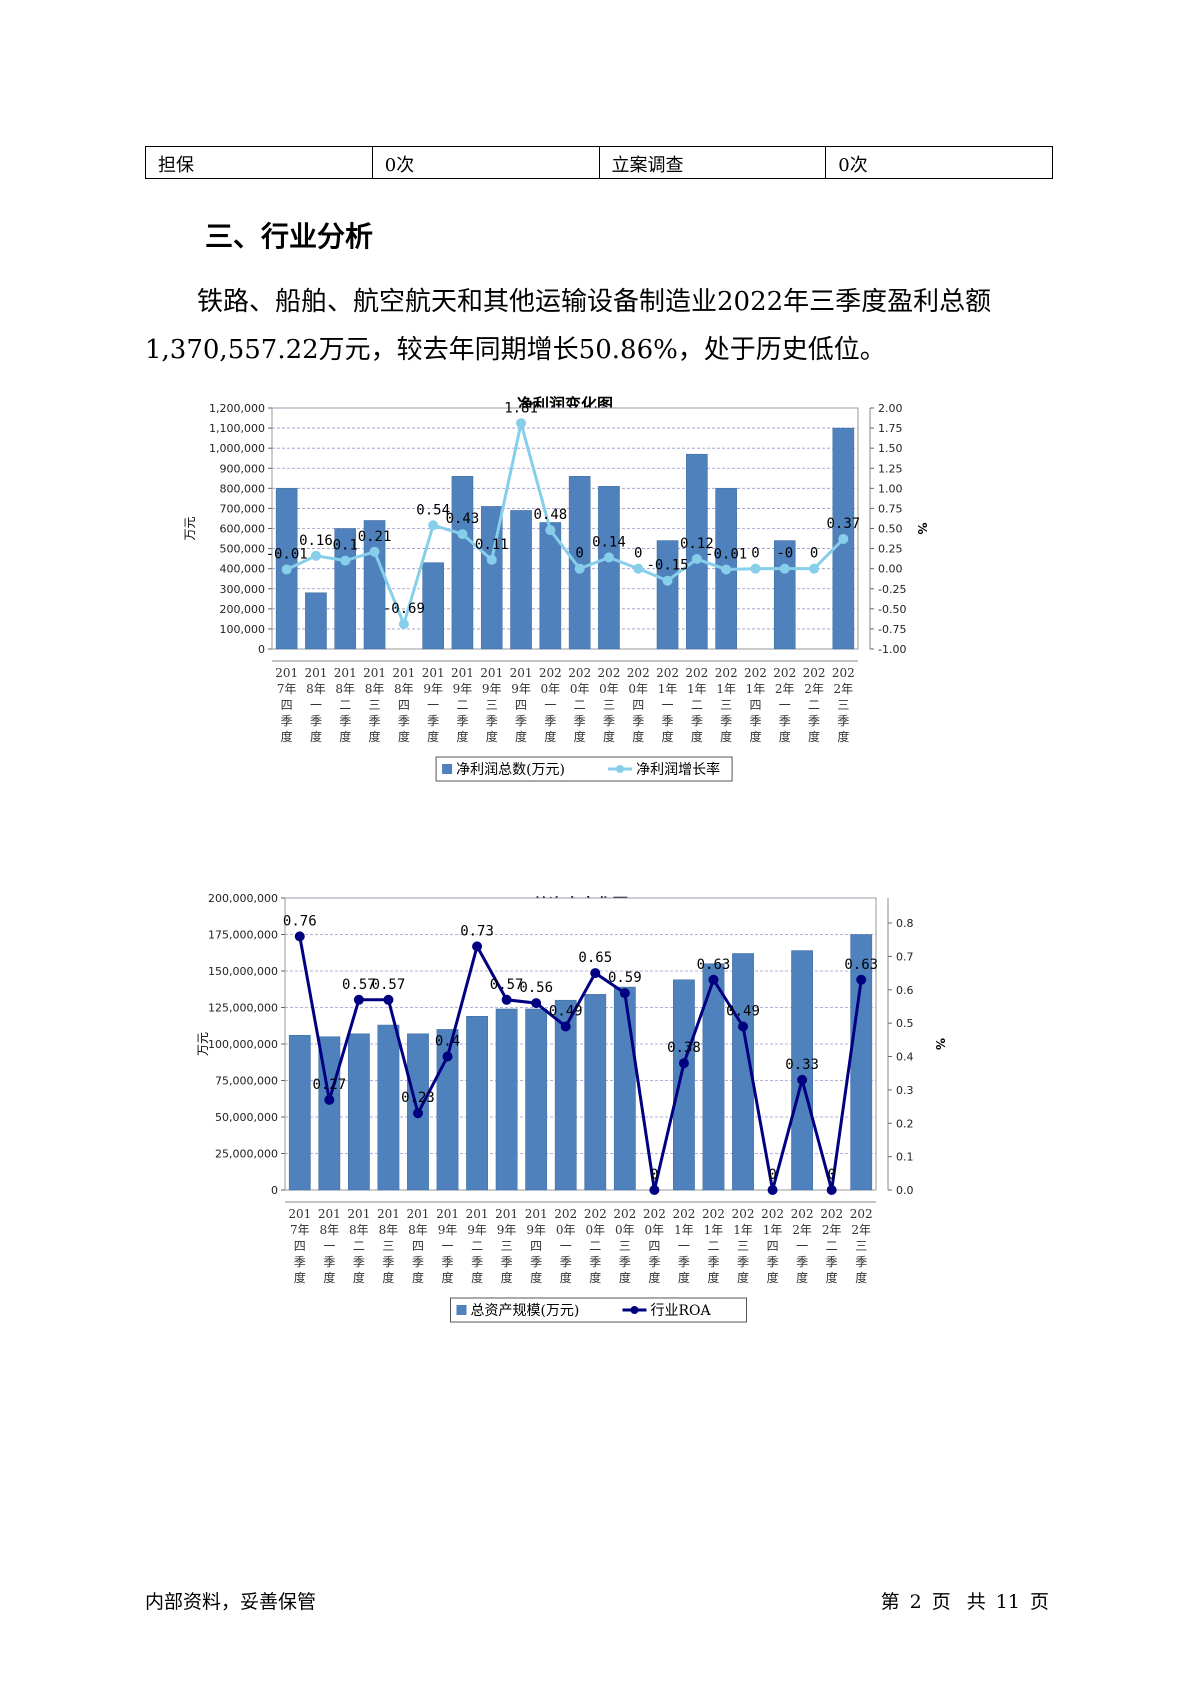 This screenshot has height=1684, width=1191. I want to click on x-tick-label: 一, so click(785, 705).